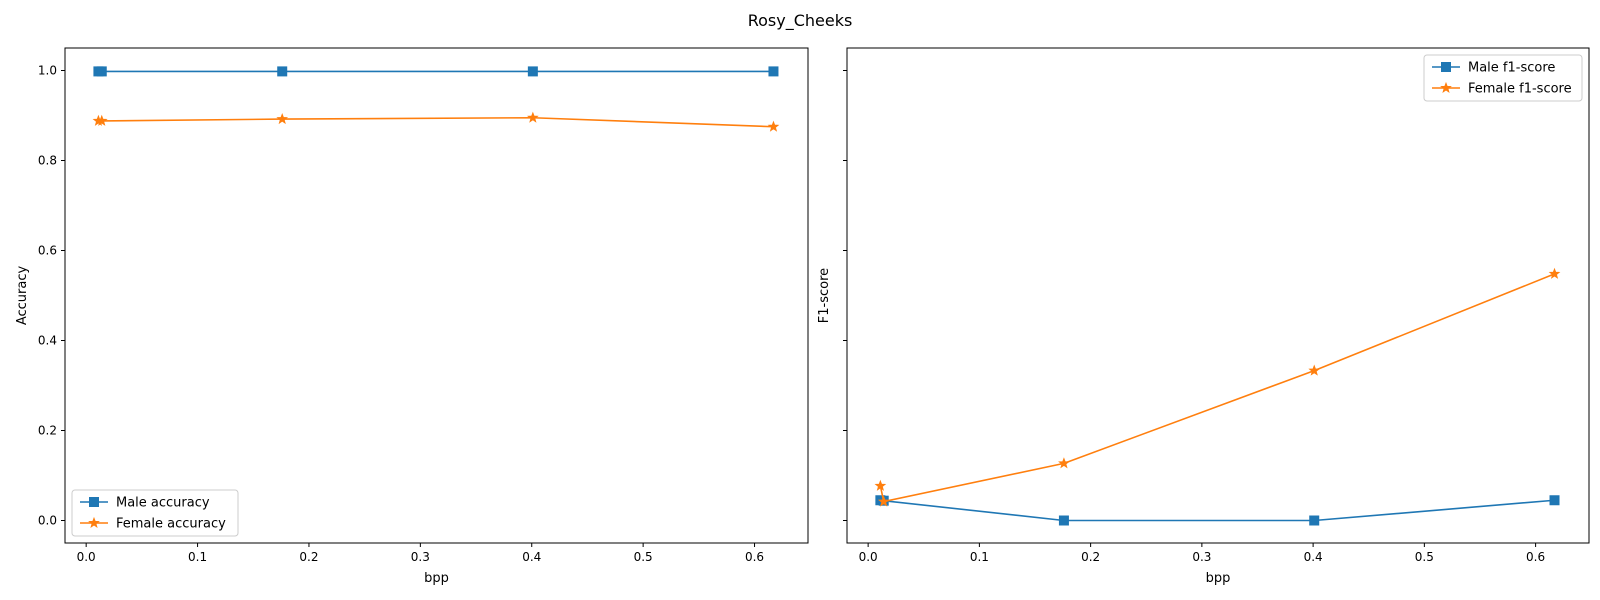 Image resolution: width=1600 pixels, height=600 pixels. I want to click on legend-label: Male f1-score, so click(1511, 68).